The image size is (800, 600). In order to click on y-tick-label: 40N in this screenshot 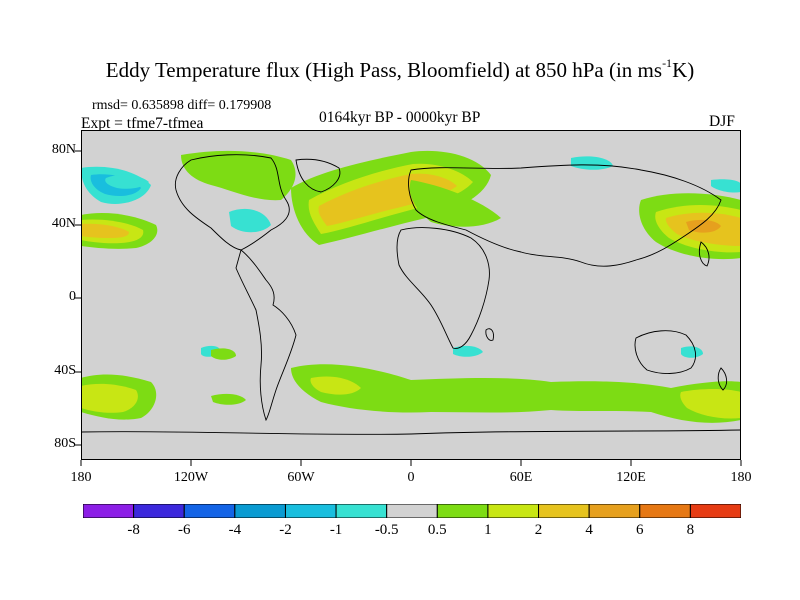, I will do `click(63, 223)`.